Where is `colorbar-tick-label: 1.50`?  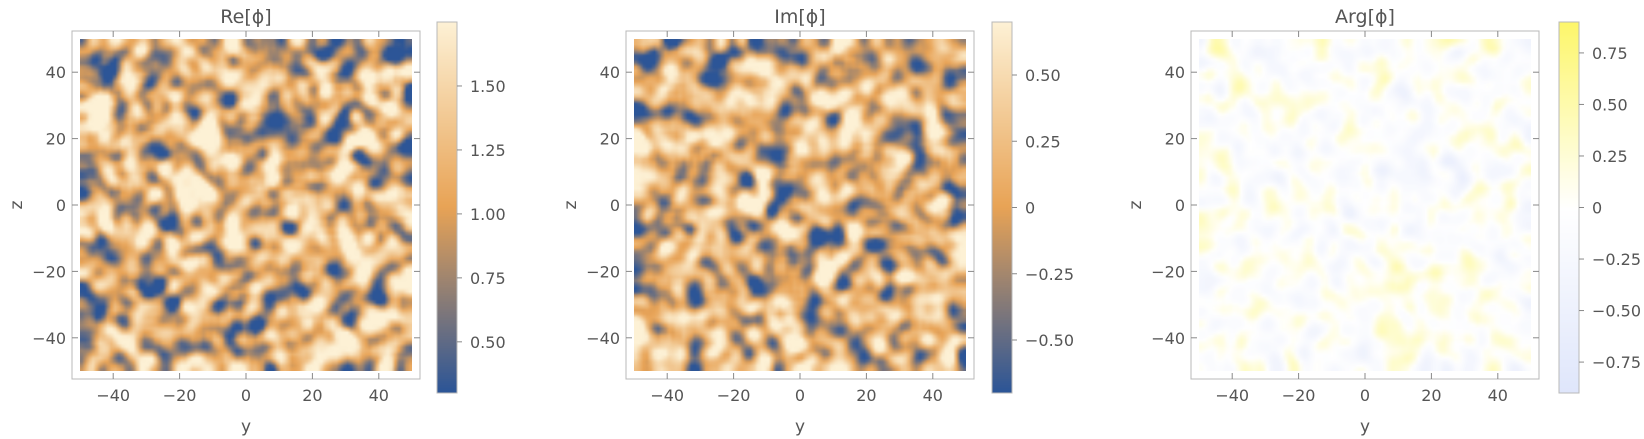
colorbar-tick-label: 1.50 is located at coordinates (488, 86).